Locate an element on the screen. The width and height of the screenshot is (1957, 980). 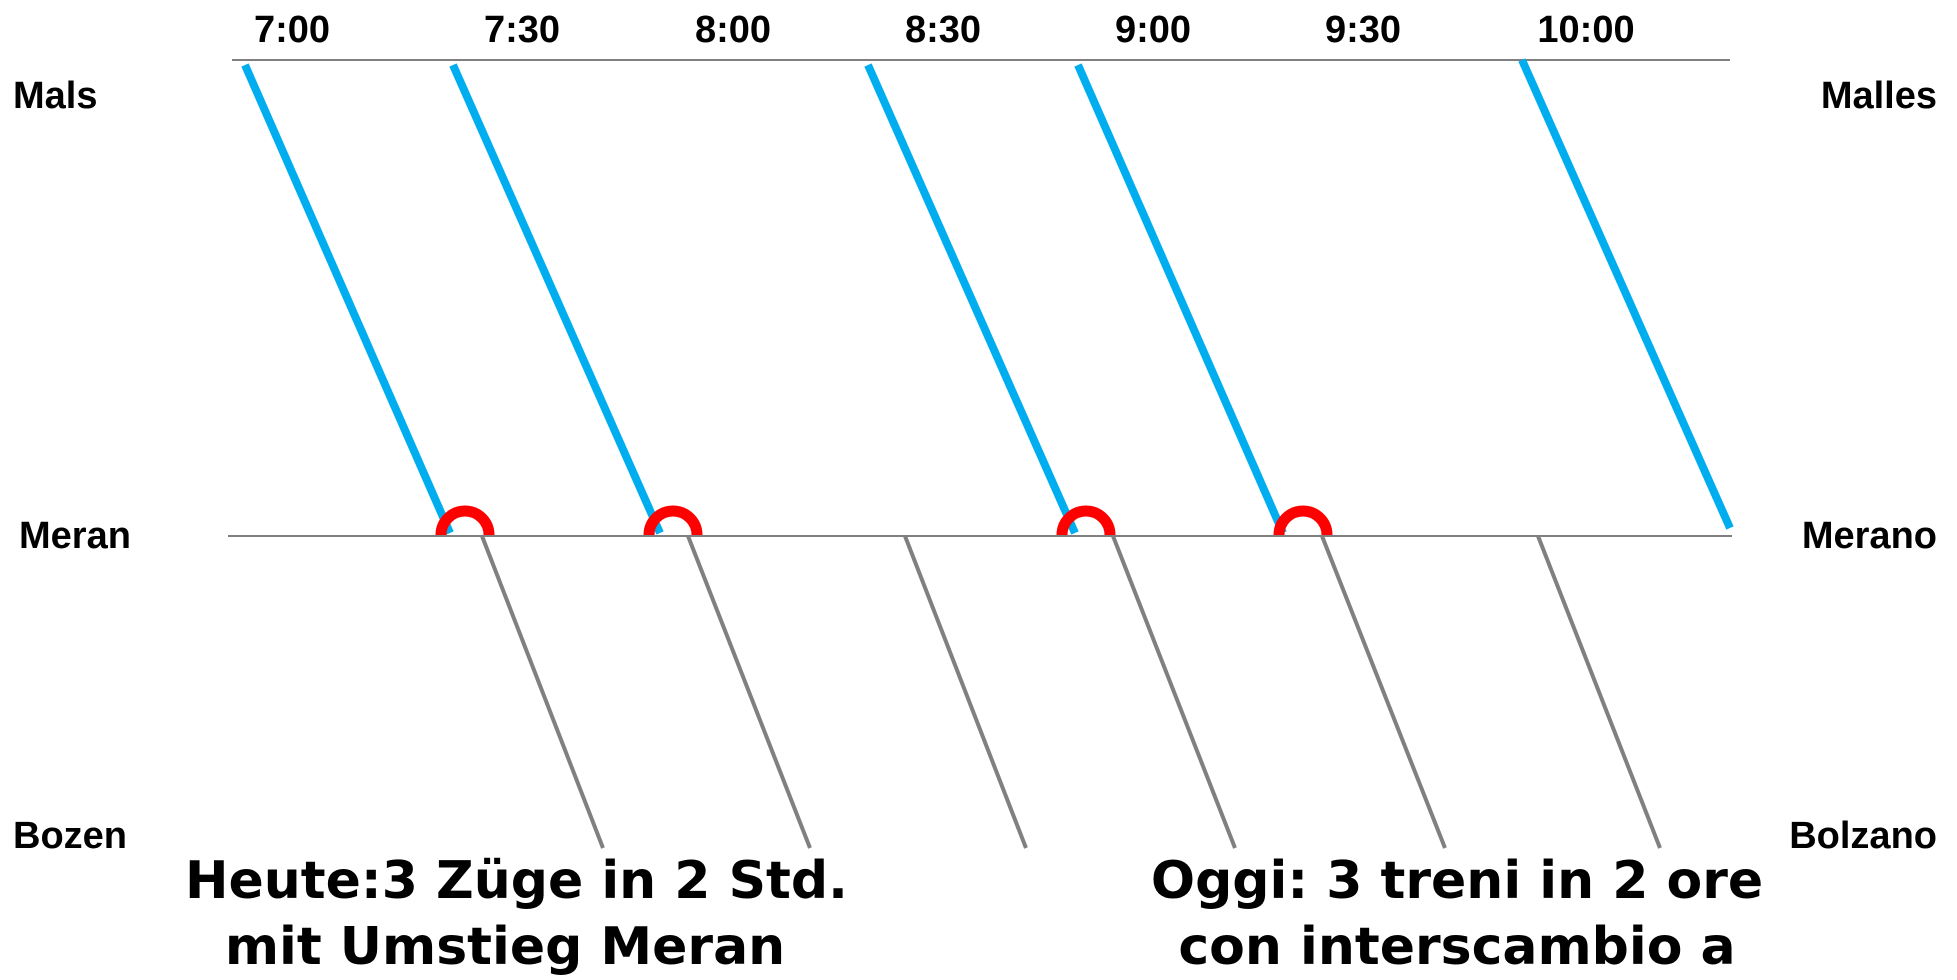
italian-caption-line-2: con interscambio a is located at coordinates (1457, 947).